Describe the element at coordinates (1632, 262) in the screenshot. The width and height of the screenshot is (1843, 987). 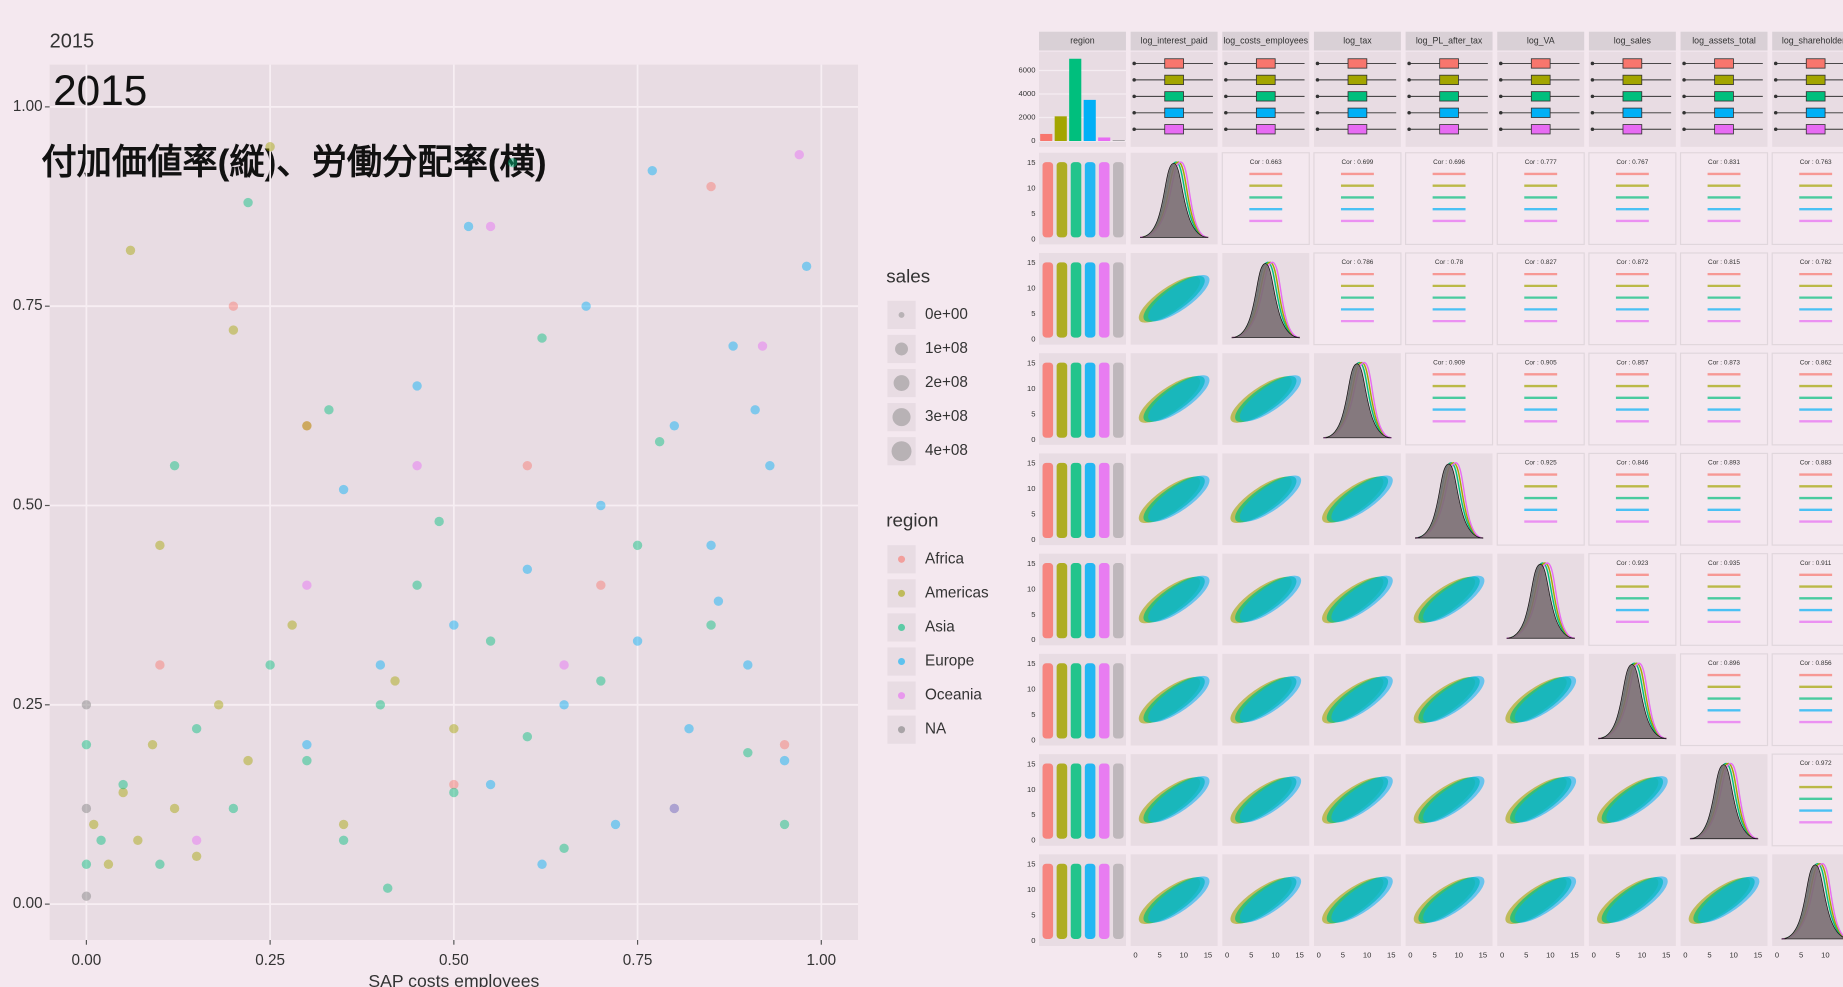
I see `correlation: Cor : 0.872` at that location.